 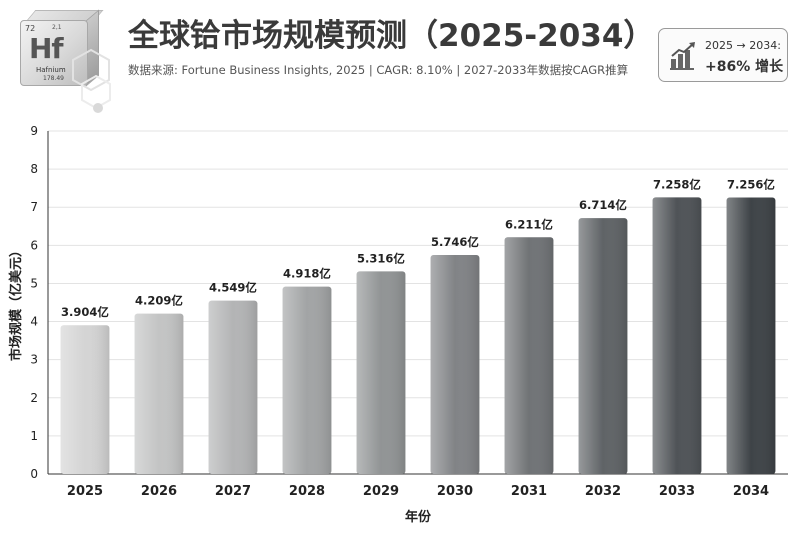 What do you see at coordinates (455, 491) in the screenshot?
I see `x-tick-label: 2030` at bounding box center [455, 491].